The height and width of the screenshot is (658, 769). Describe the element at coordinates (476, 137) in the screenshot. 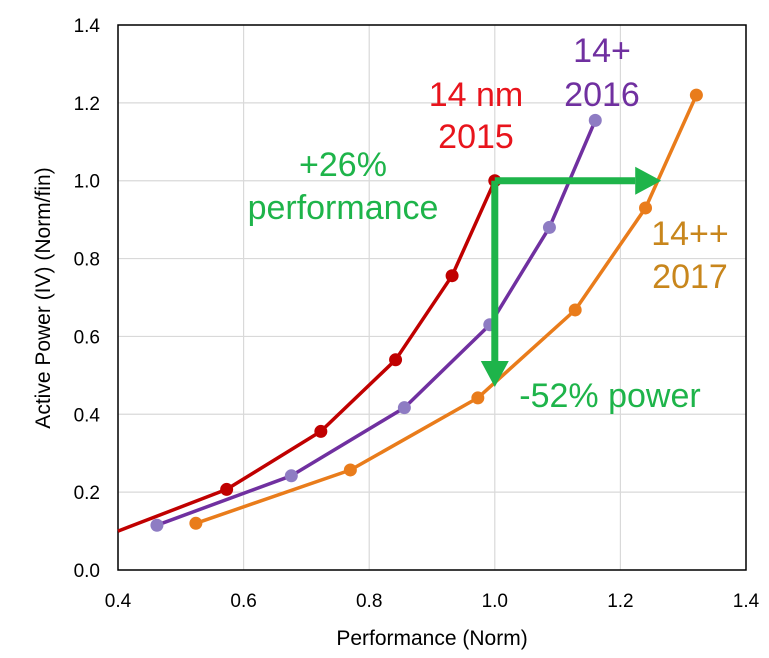

I see `anno-14nm-line2: 2015` at that location.